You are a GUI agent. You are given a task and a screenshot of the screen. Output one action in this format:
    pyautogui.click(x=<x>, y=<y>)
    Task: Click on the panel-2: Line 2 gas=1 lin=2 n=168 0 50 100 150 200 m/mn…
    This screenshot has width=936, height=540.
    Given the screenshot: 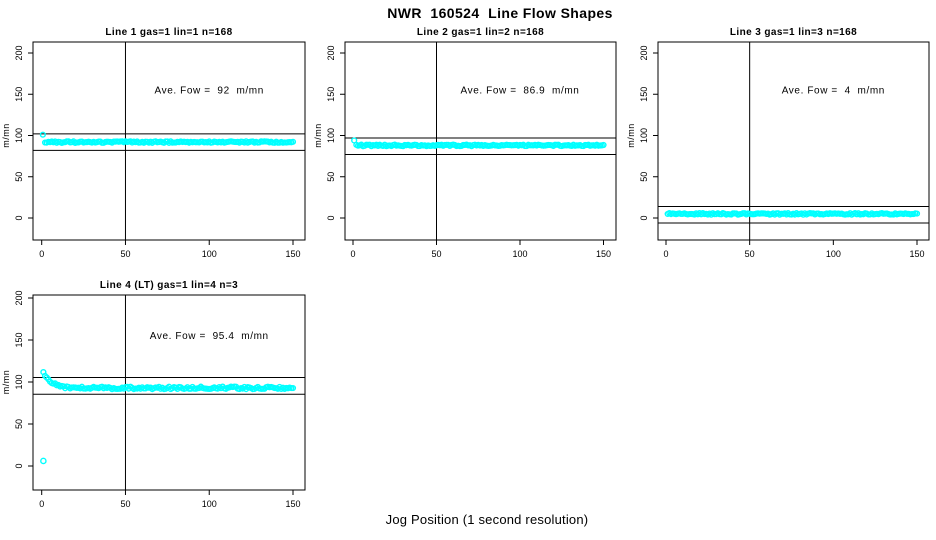 What is the action you would take?
    pyautogui.click(x=465, y=143)
    